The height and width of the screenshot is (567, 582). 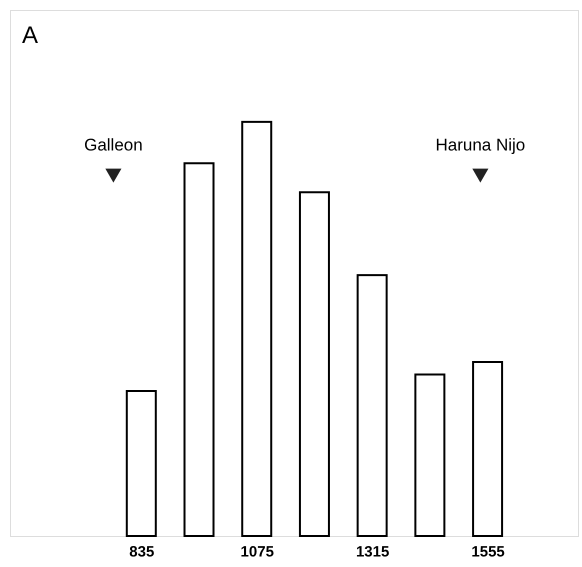 I want to click on x-tick-label: 1315, so click(x=373, y=552).